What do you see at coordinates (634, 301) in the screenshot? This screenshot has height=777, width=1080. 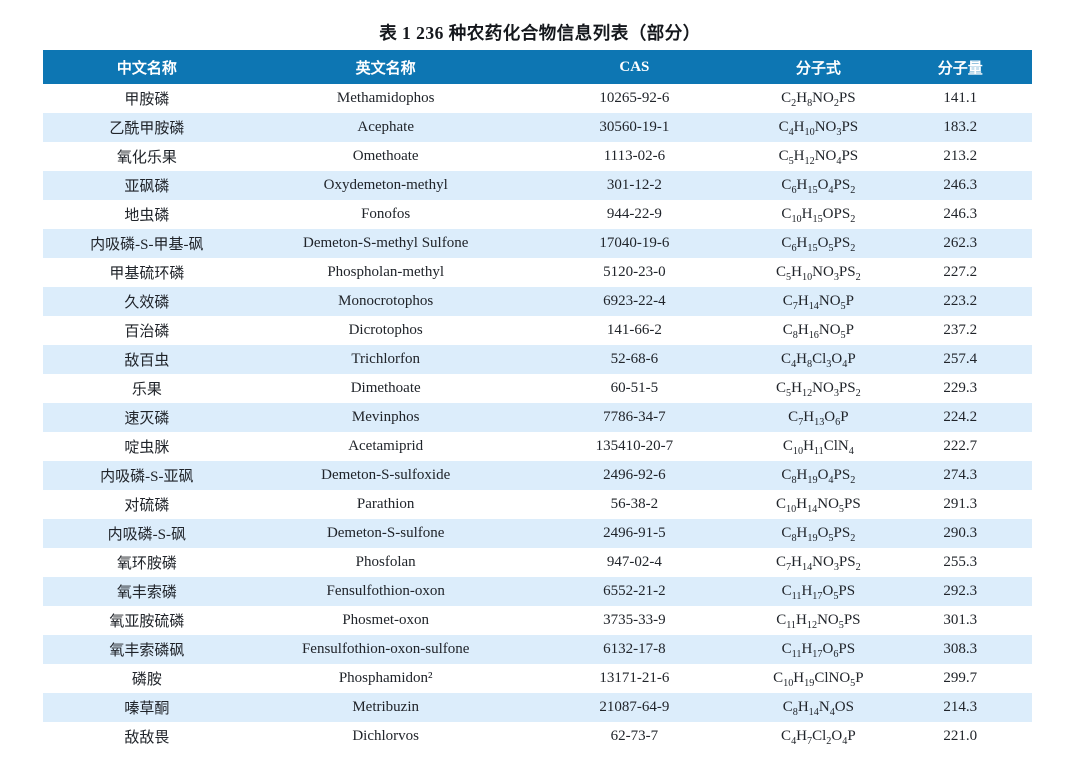 I see `cas-cell: 6923-22-4` at bounding box center [634, 301].